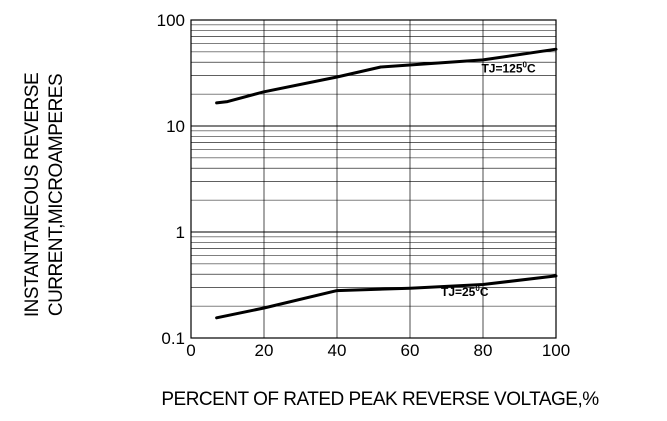 This screenshot has width=667, height=421. What do you see at coordinates (32, 195) in the screenshot?
I see `y-axis-title-line-1: INSTANTANEOUS REVERSE` at bounding box center [32, 195].